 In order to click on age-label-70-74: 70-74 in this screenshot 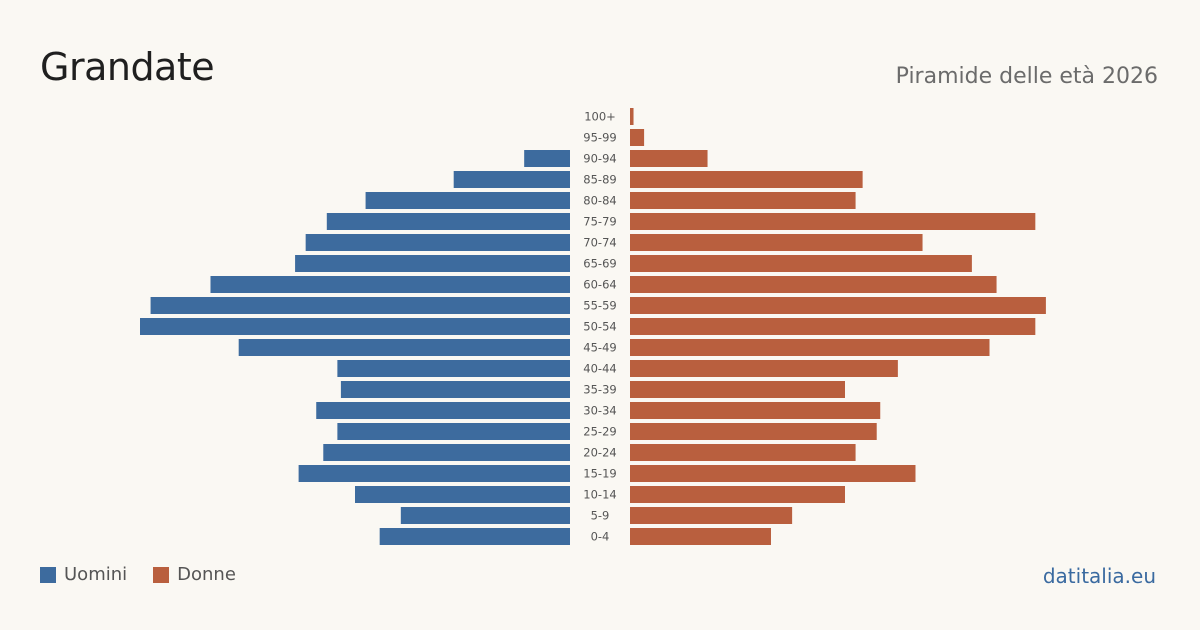, I will do `click(599, 243)`.